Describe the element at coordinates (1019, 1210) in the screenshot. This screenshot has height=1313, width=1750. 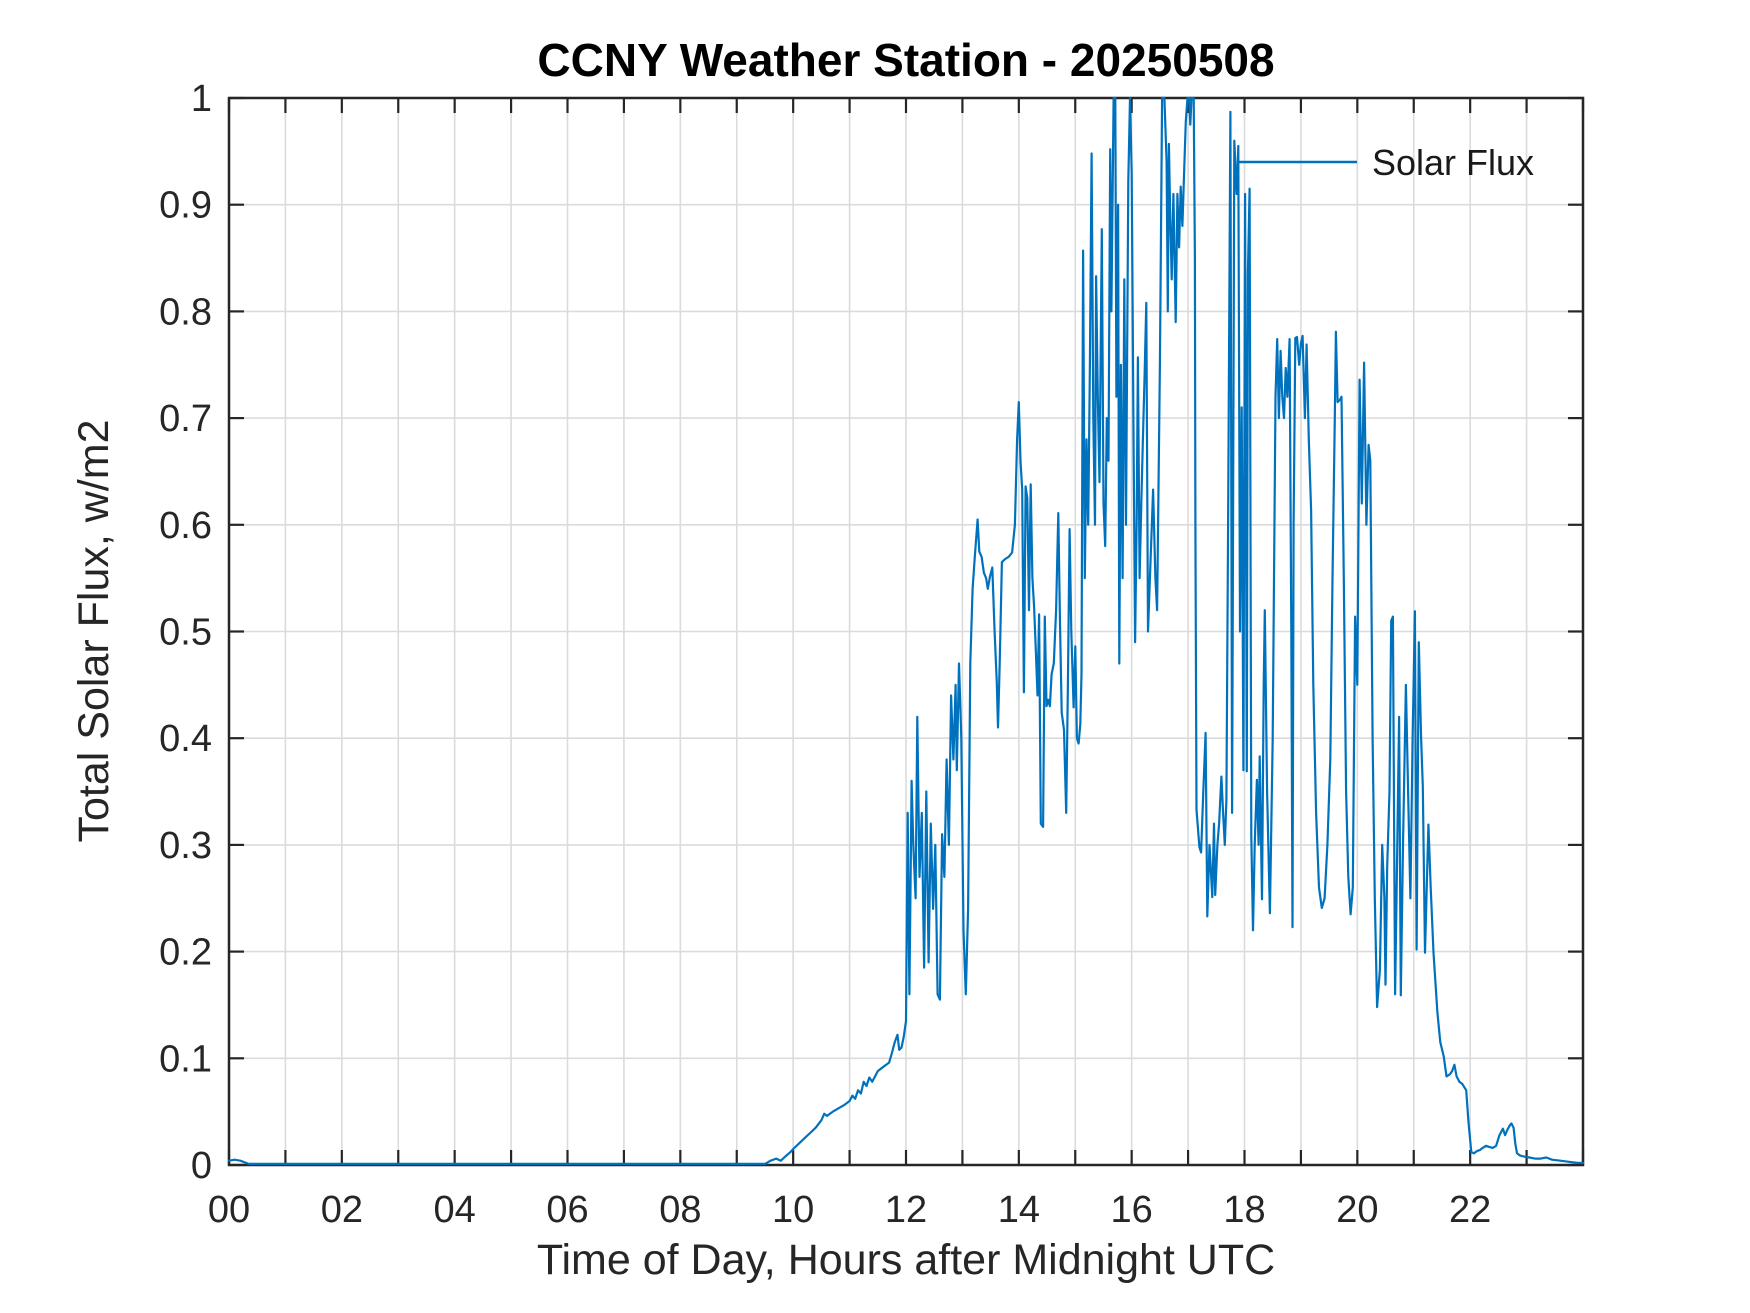
I see `x-tick-label: 14` at that location.